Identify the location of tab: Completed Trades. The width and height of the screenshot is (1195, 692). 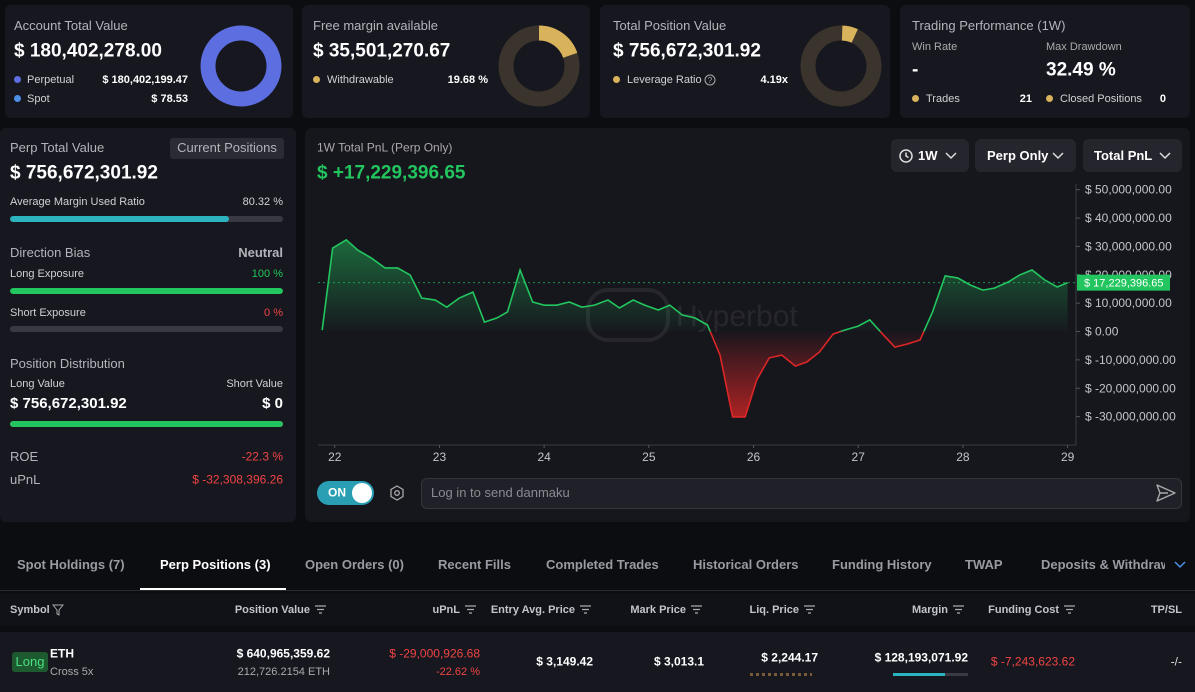
(602, 564).